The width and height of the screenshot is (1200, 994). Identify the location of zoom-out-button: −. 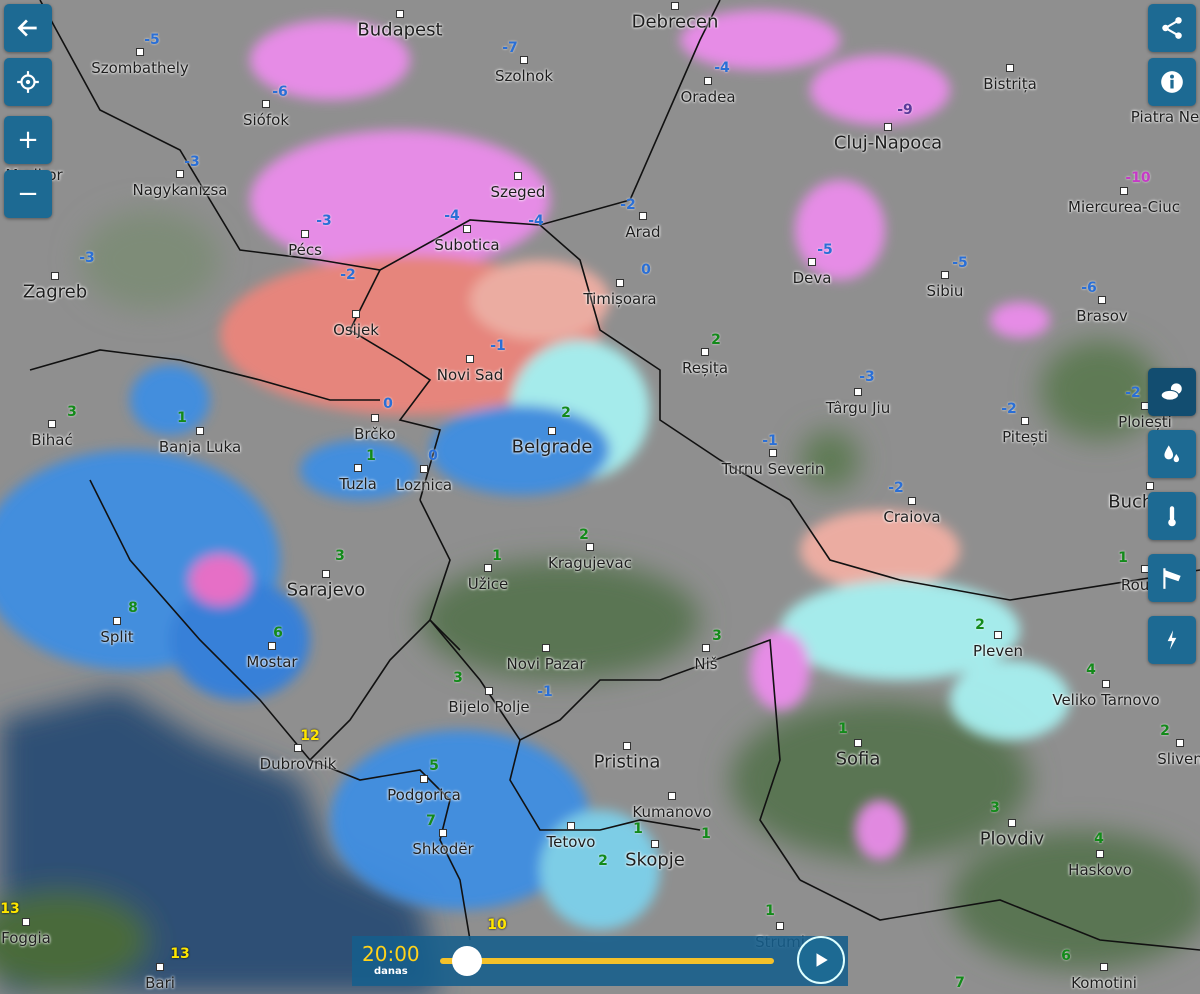
(28, 194).